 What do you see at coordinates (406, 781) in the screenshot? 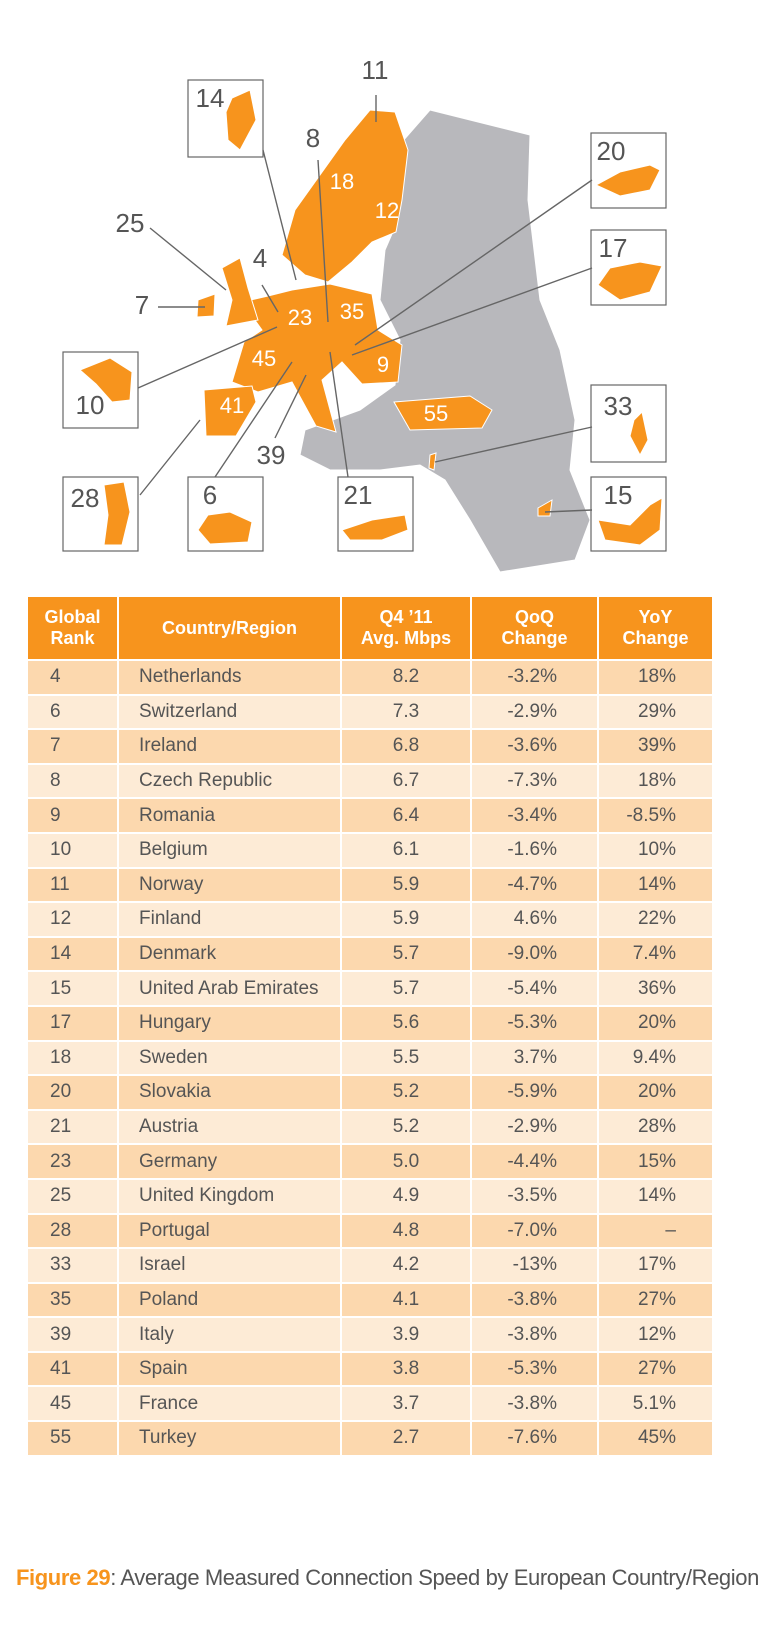
I see `table-cell: 6.7` at bounding box center [406, 781].